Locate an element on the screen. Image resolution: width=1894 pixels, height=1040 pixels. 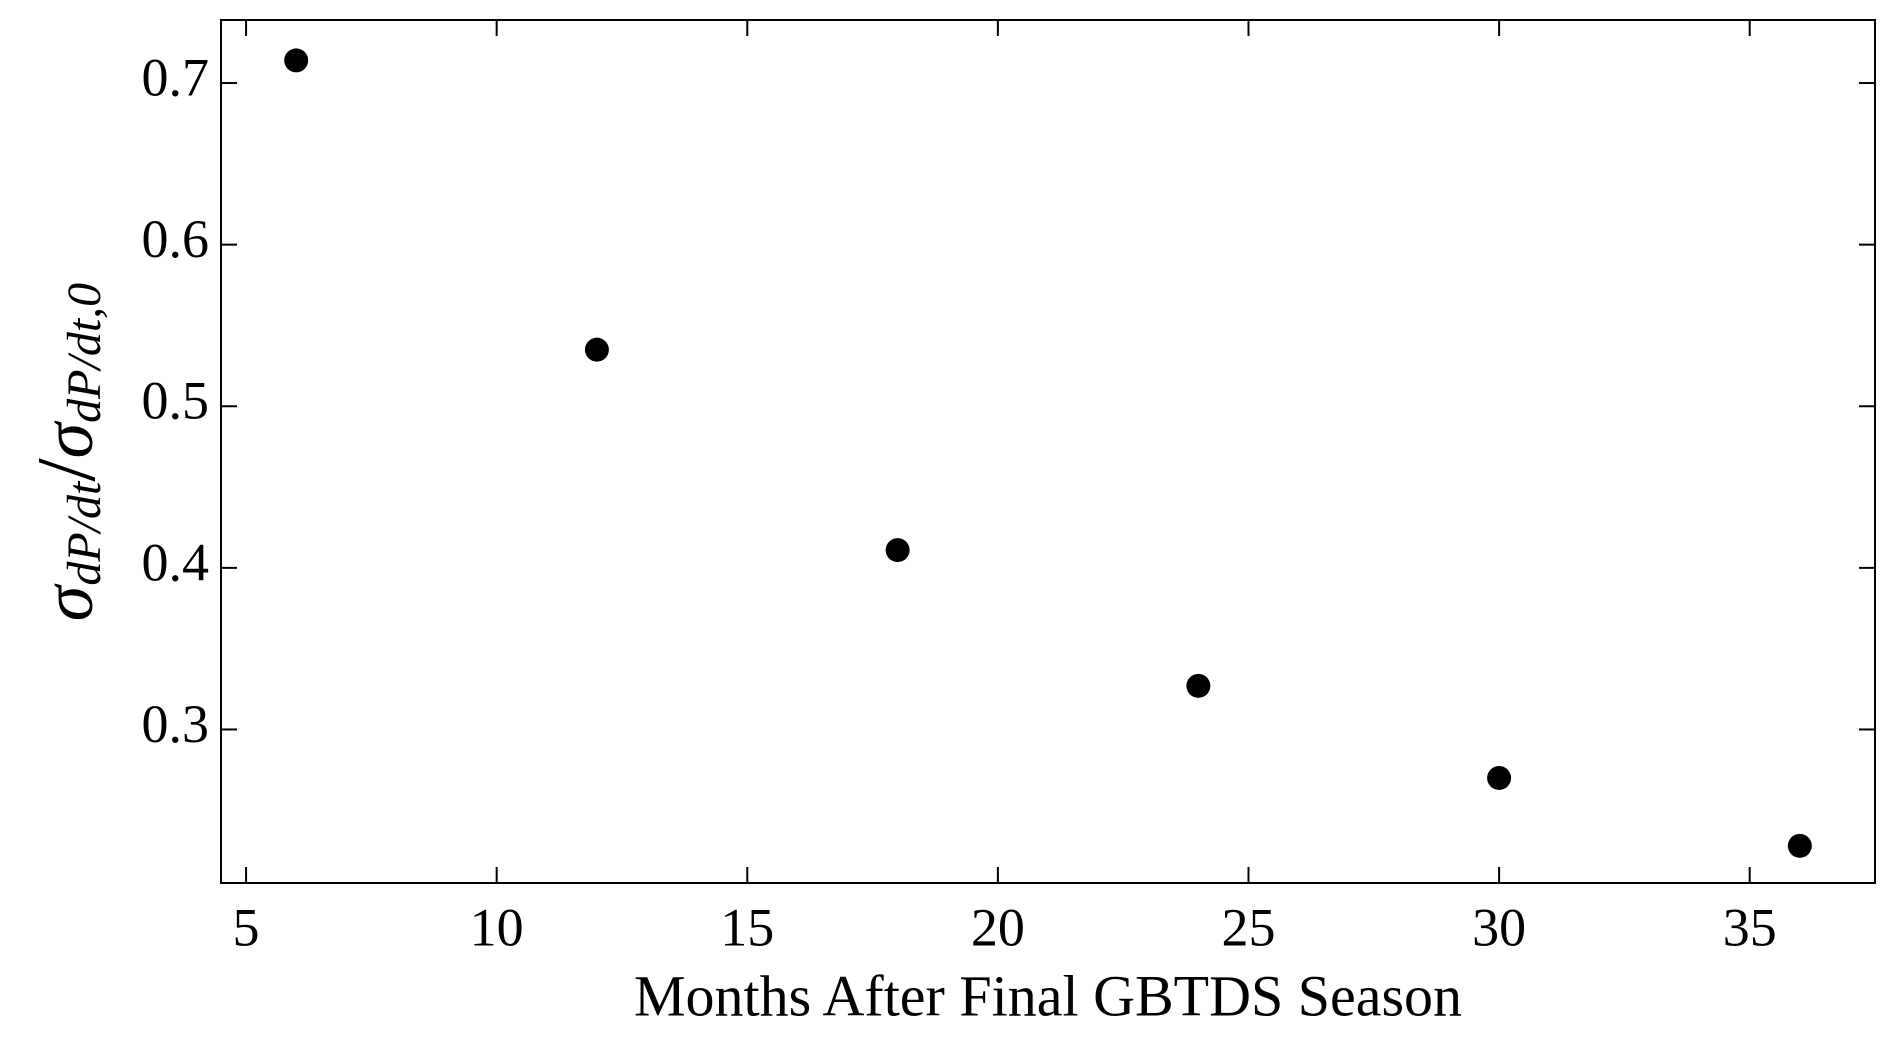
y-tick-label: 0.4 is located at coordinates (176, 562).